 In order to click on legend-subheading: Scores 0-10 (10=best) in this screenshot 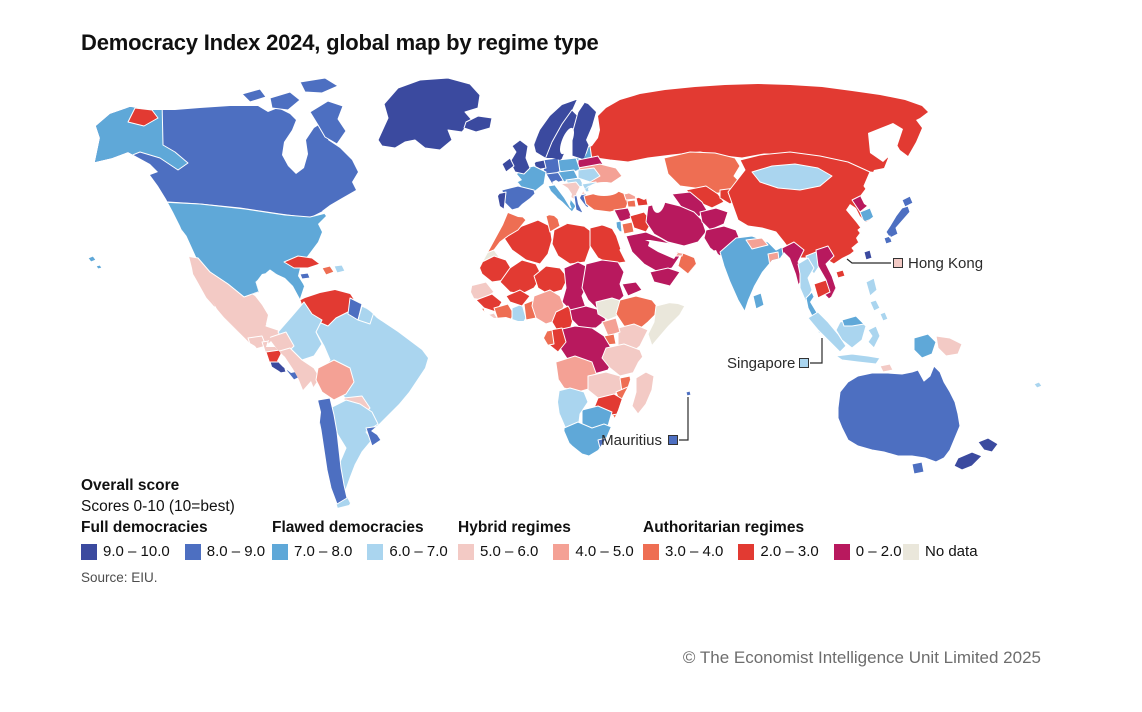, I will do `click(158, 506)`.